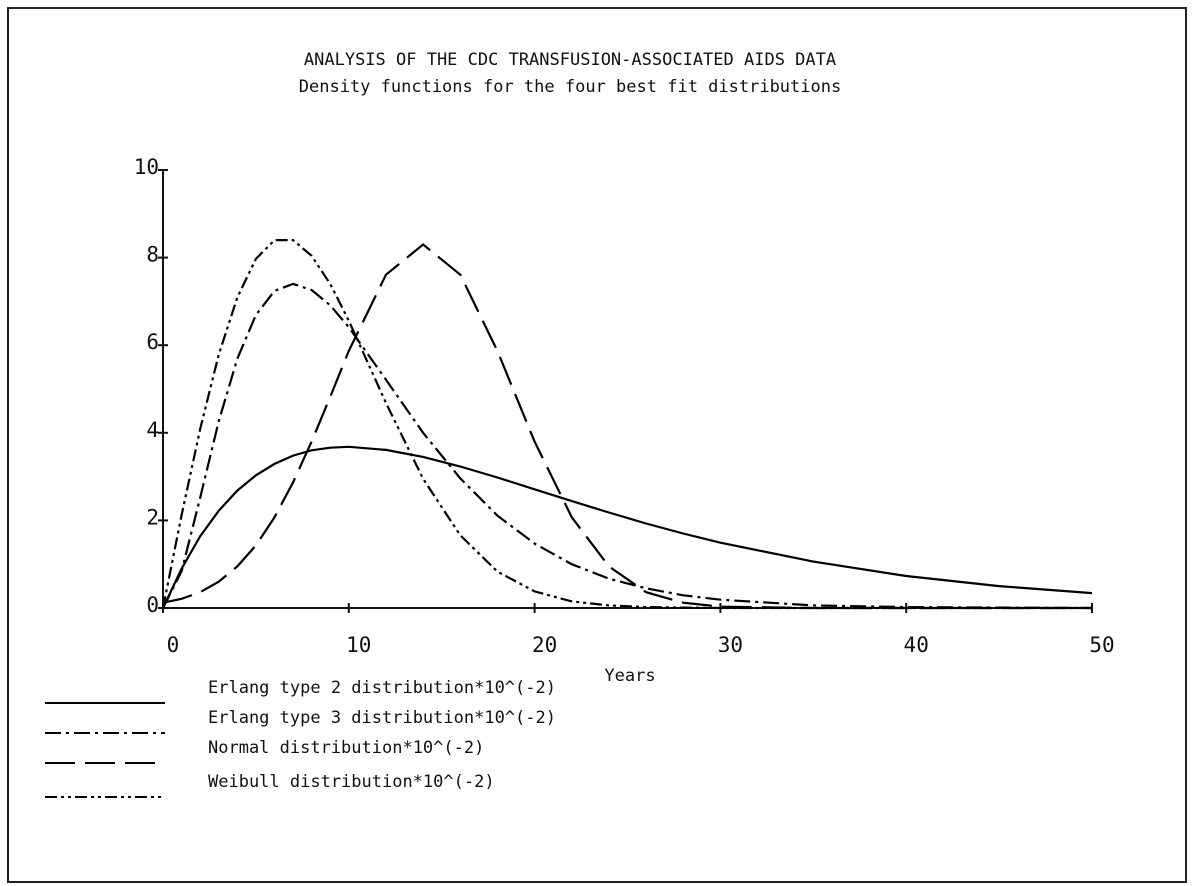  What do you see at coordinates (152, 430) in the screenshot?
I see `y-tick-label: 4` at bounding box center [152, 430].